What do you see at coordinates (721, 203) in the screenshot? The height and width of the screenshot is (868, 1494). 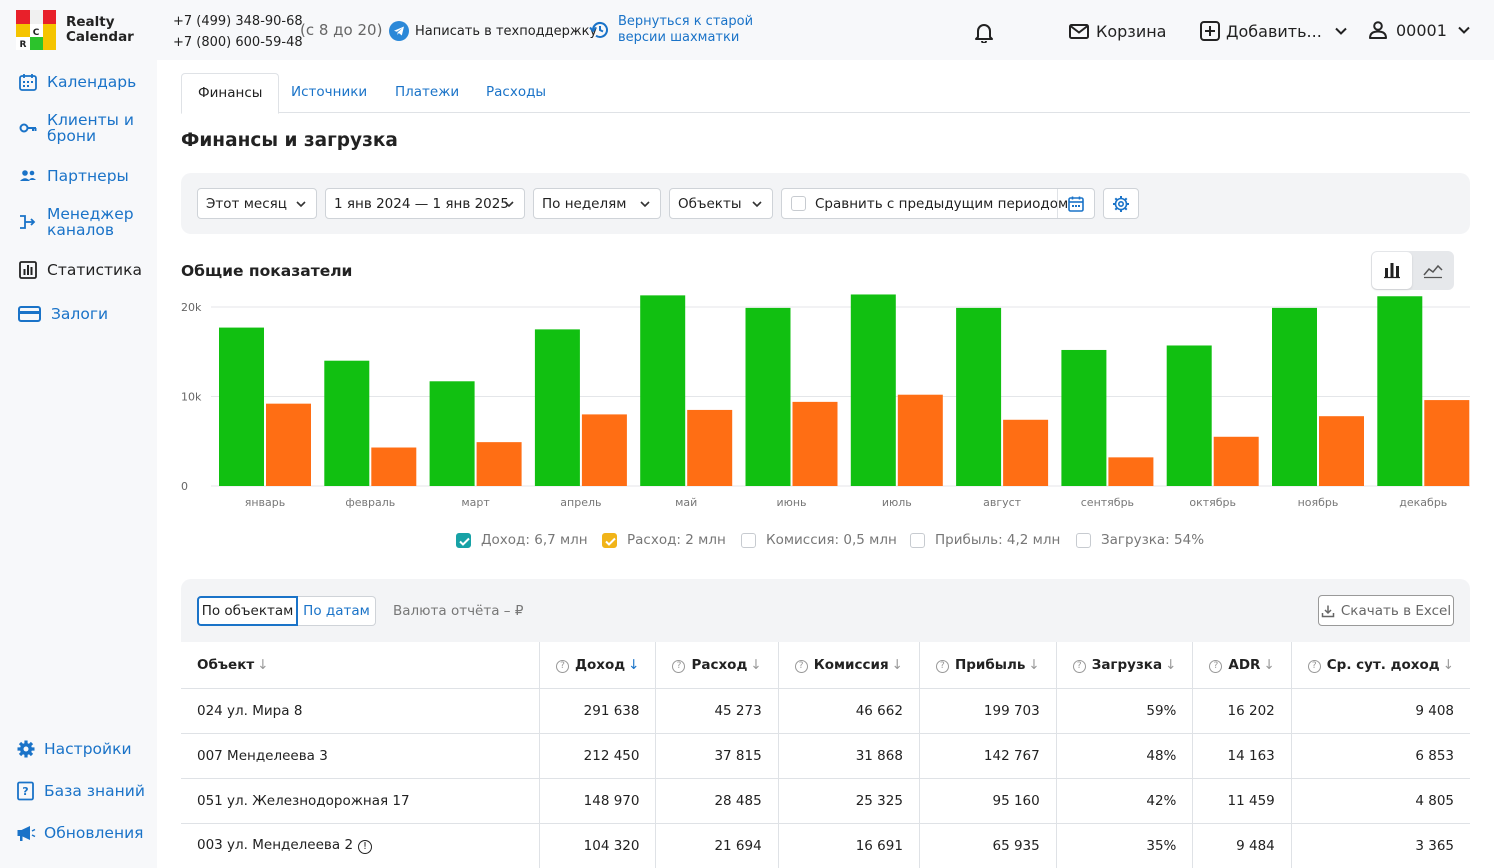 I see `objects-select: Объекты` at bounding box center [721, 203].